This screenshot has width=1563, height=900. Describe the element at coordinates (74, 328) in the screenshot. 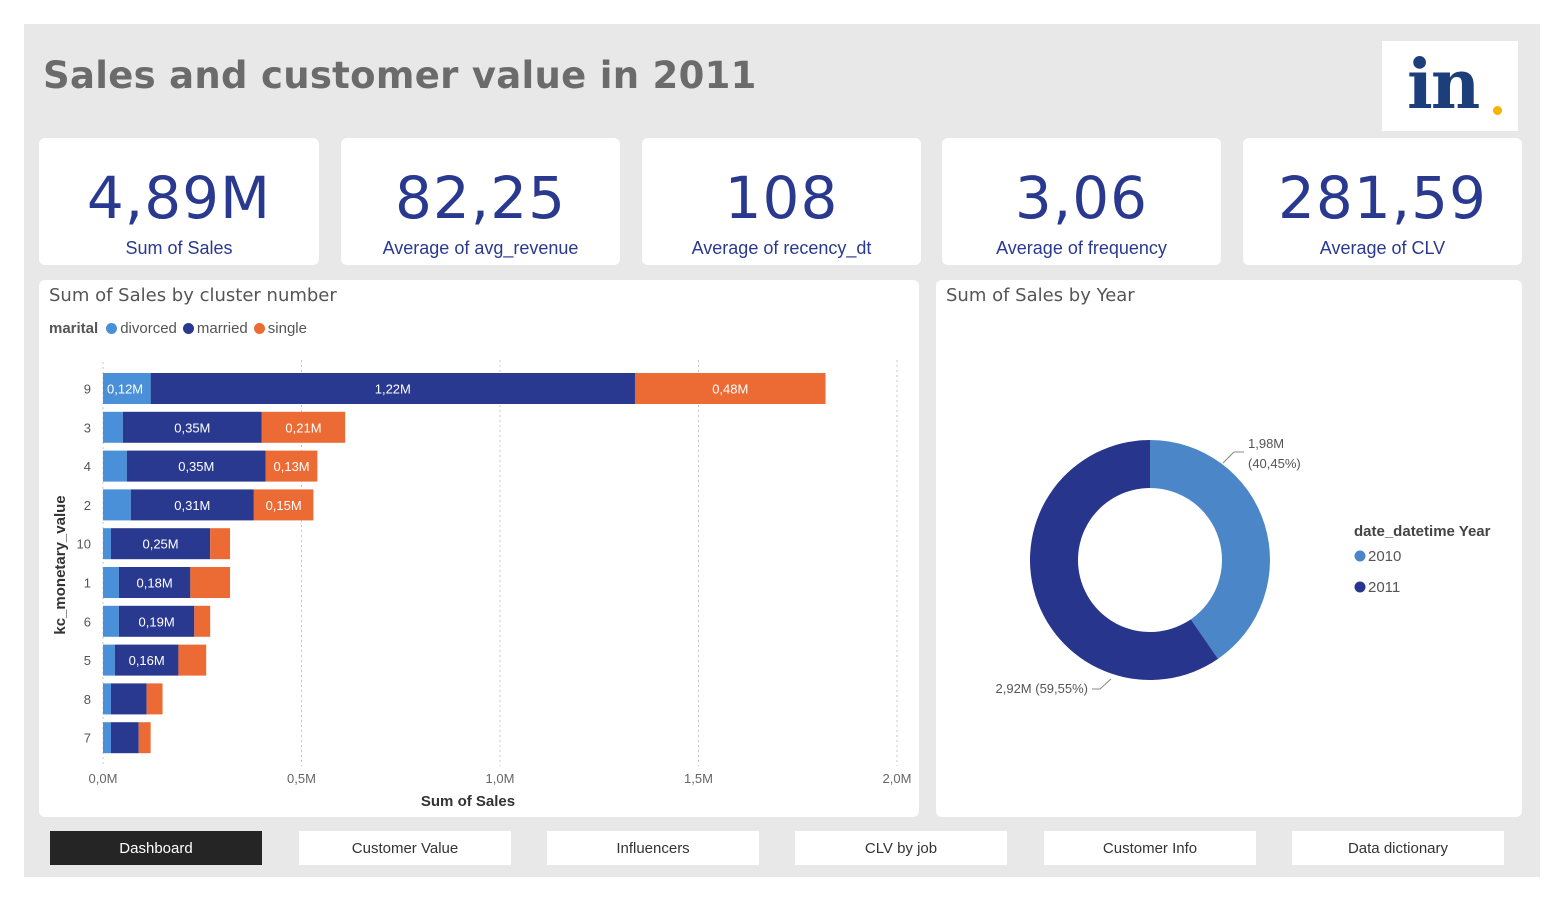

I see `legend-title: marital` at that location.